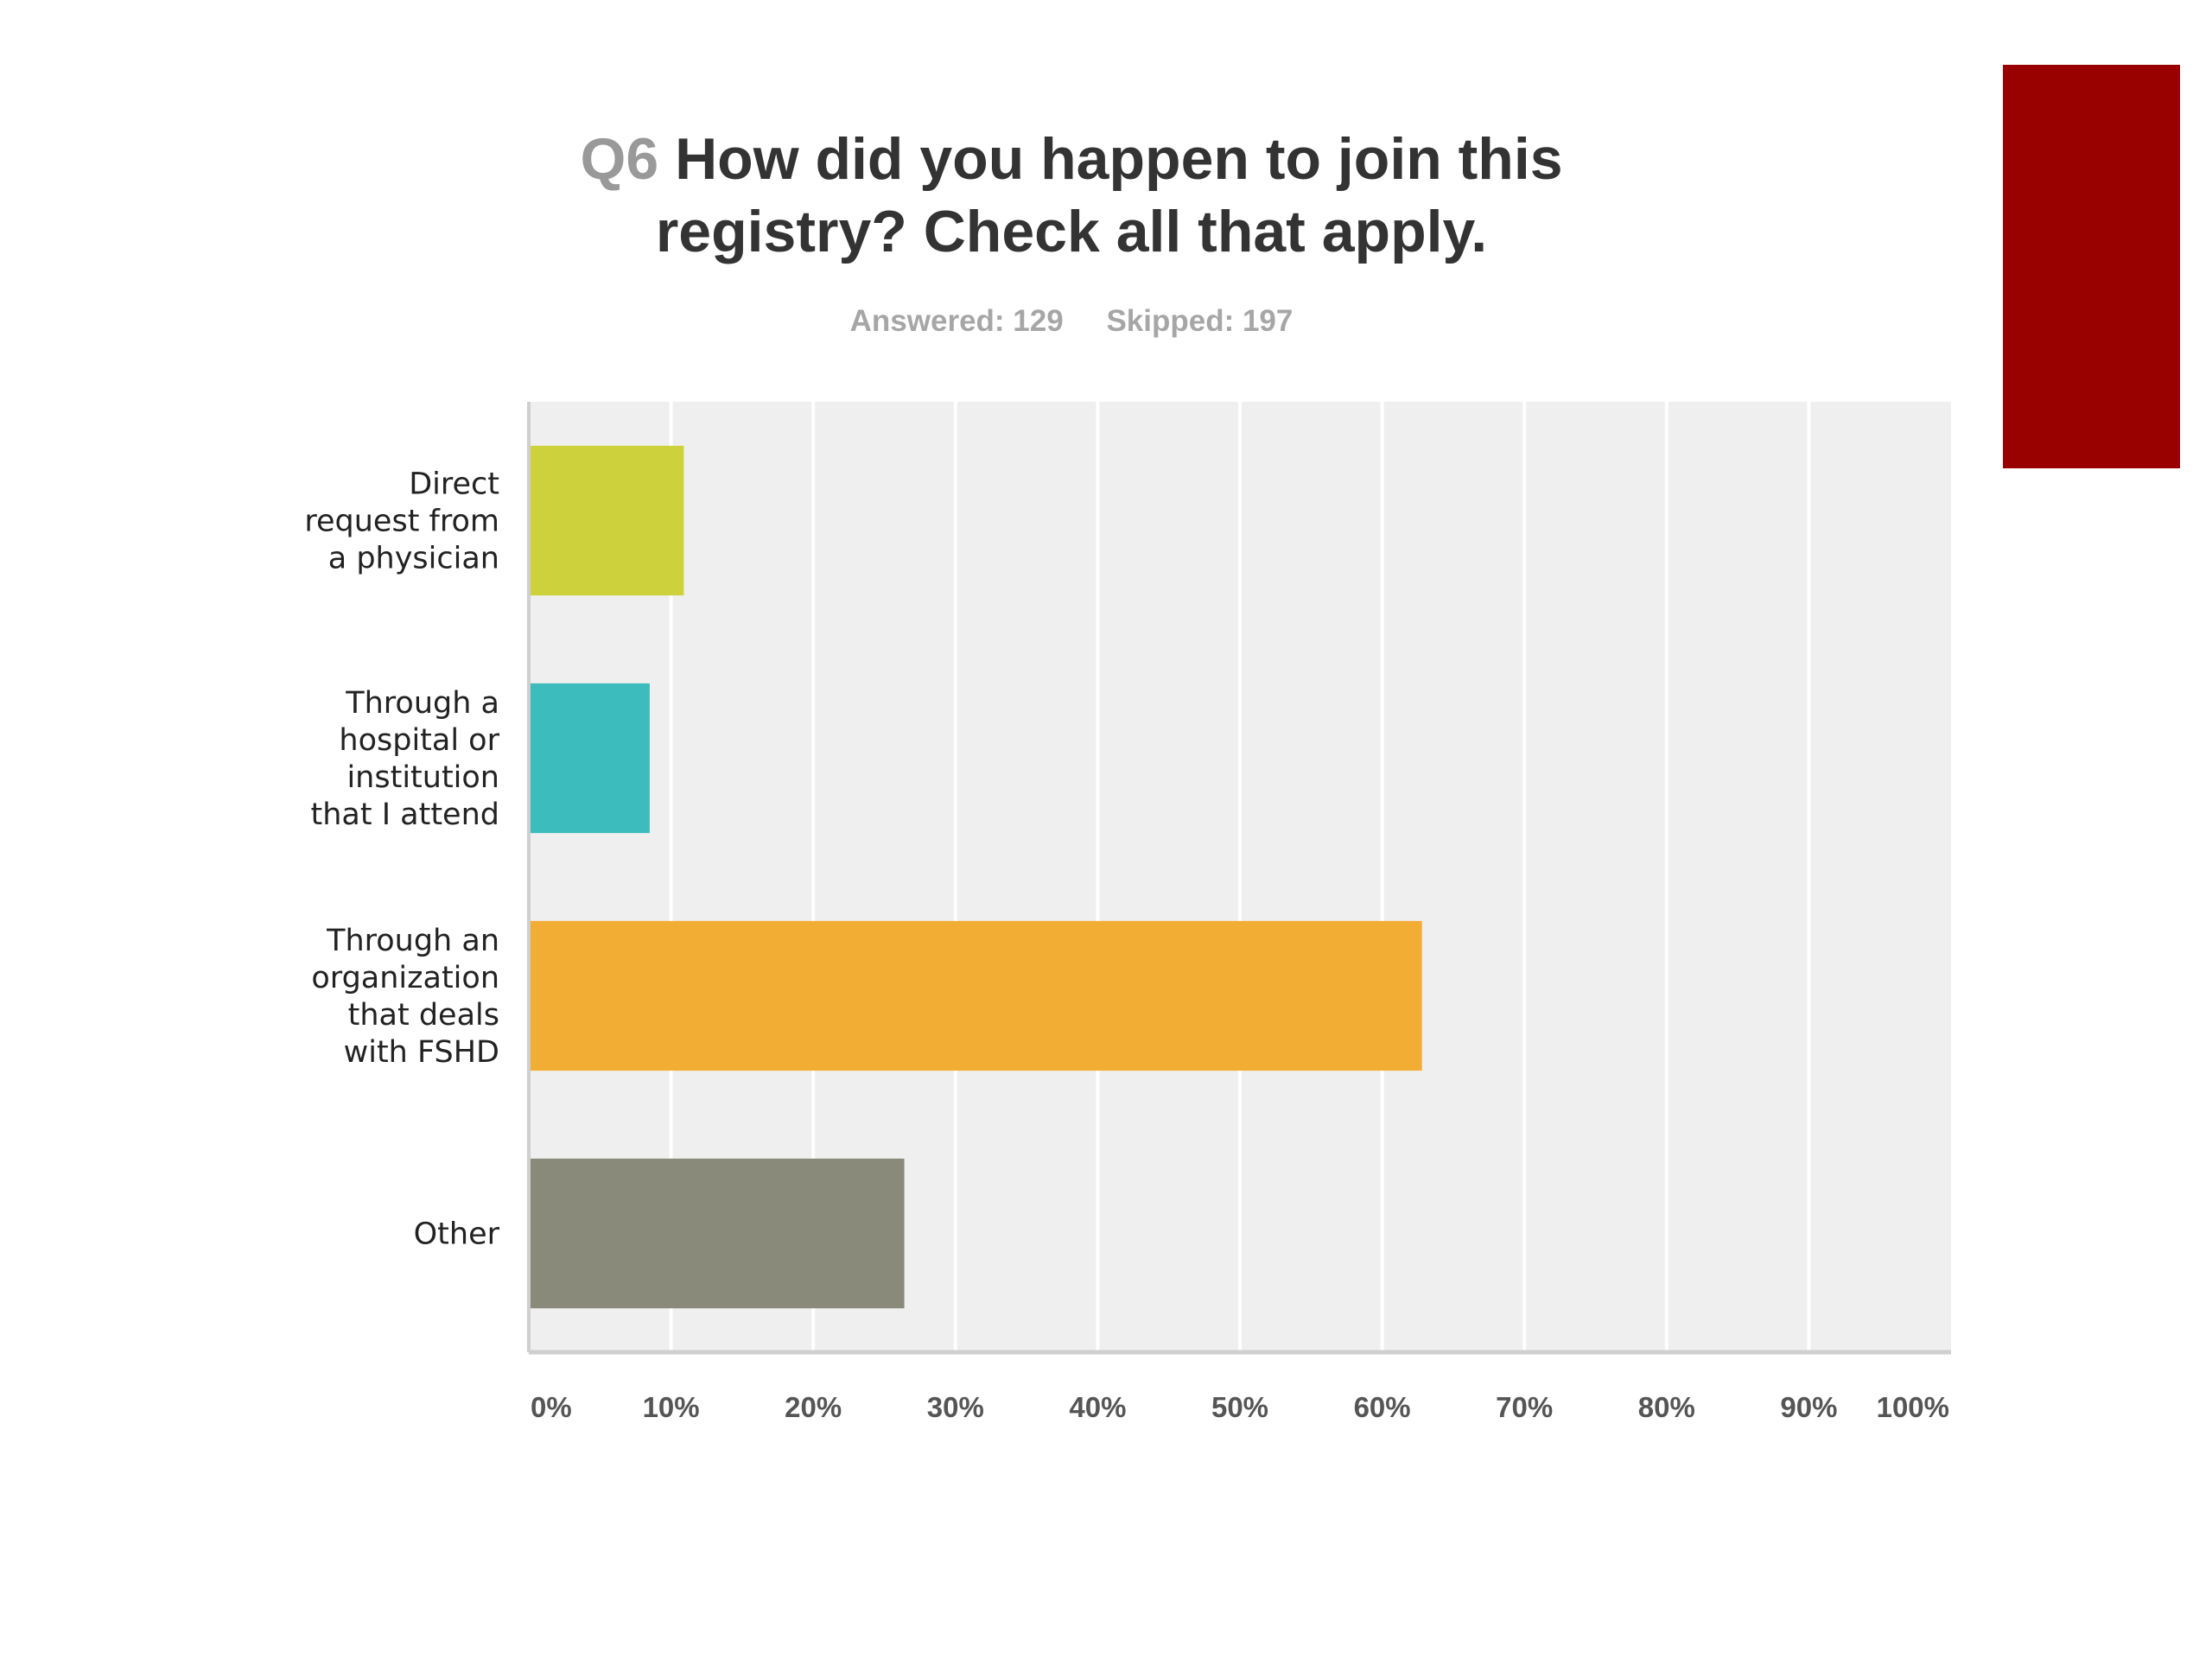 Image resolution: width=2212 pixels, height=1659 pixels. What do you see at coordinates (423, 1015) in the screenshot?
I see `category-label-line: that deals` at bounding box center [423, 1015].